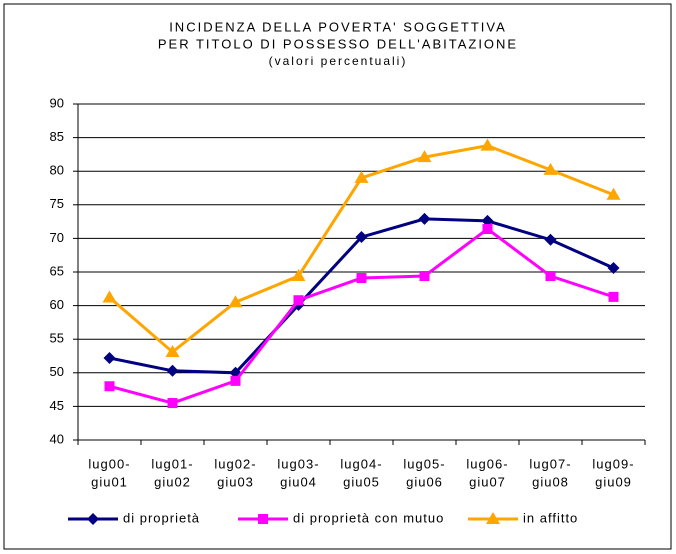 The height and width of the screenshot is (554, 676). What do you see at coordinates (487, 481) in the screenshot?
I see `x-tick-label: giu07` at bounding box center [487, 481].